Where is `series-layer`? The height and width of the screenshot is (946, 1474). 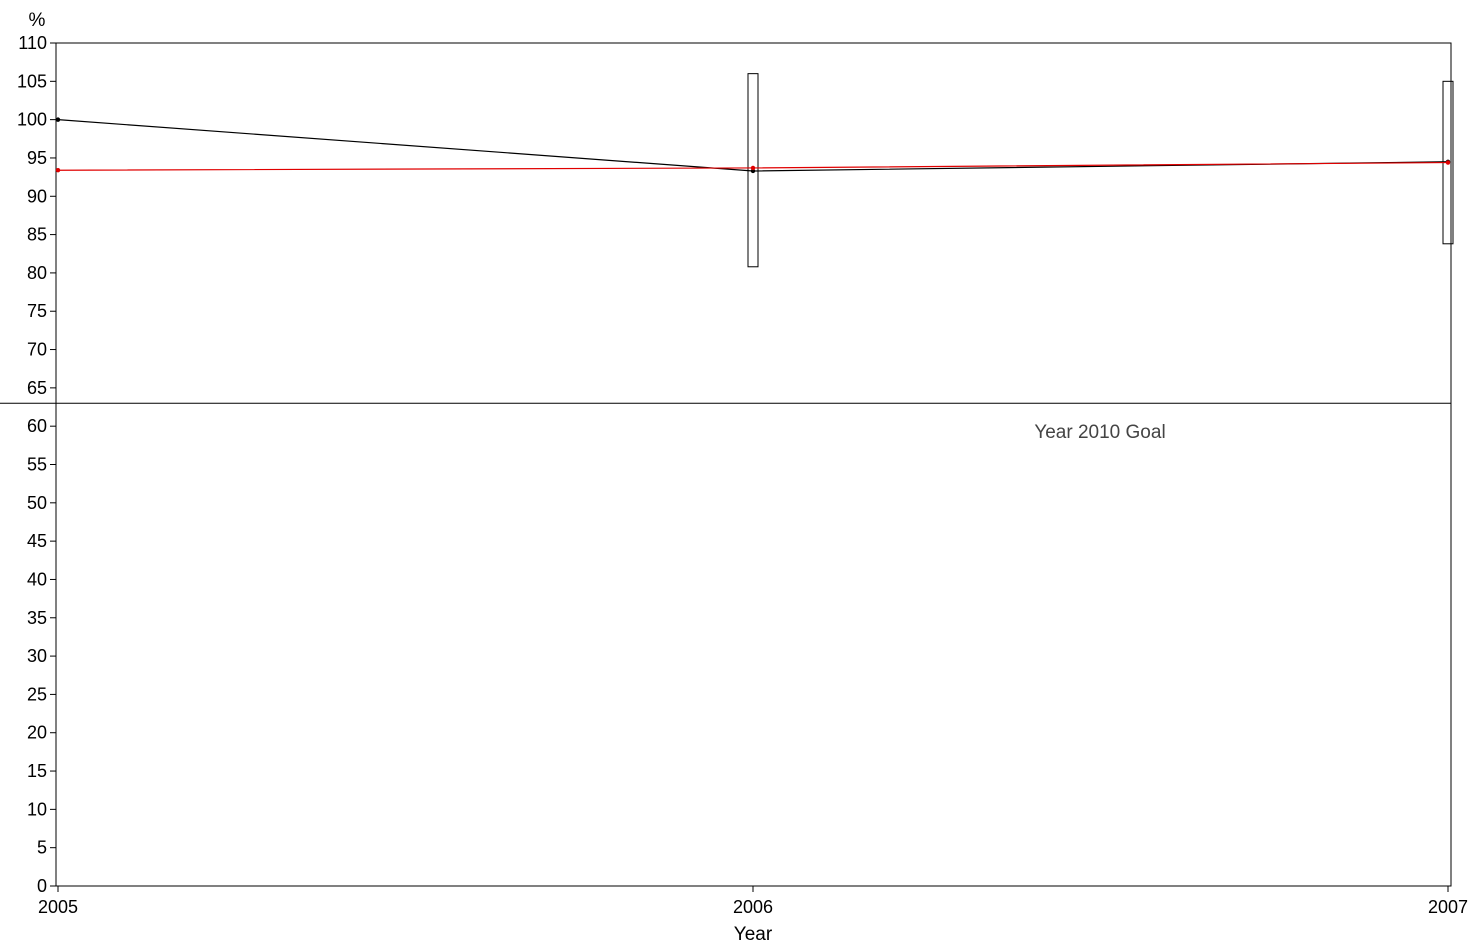
series-layer is located at coordinates (753, 145).